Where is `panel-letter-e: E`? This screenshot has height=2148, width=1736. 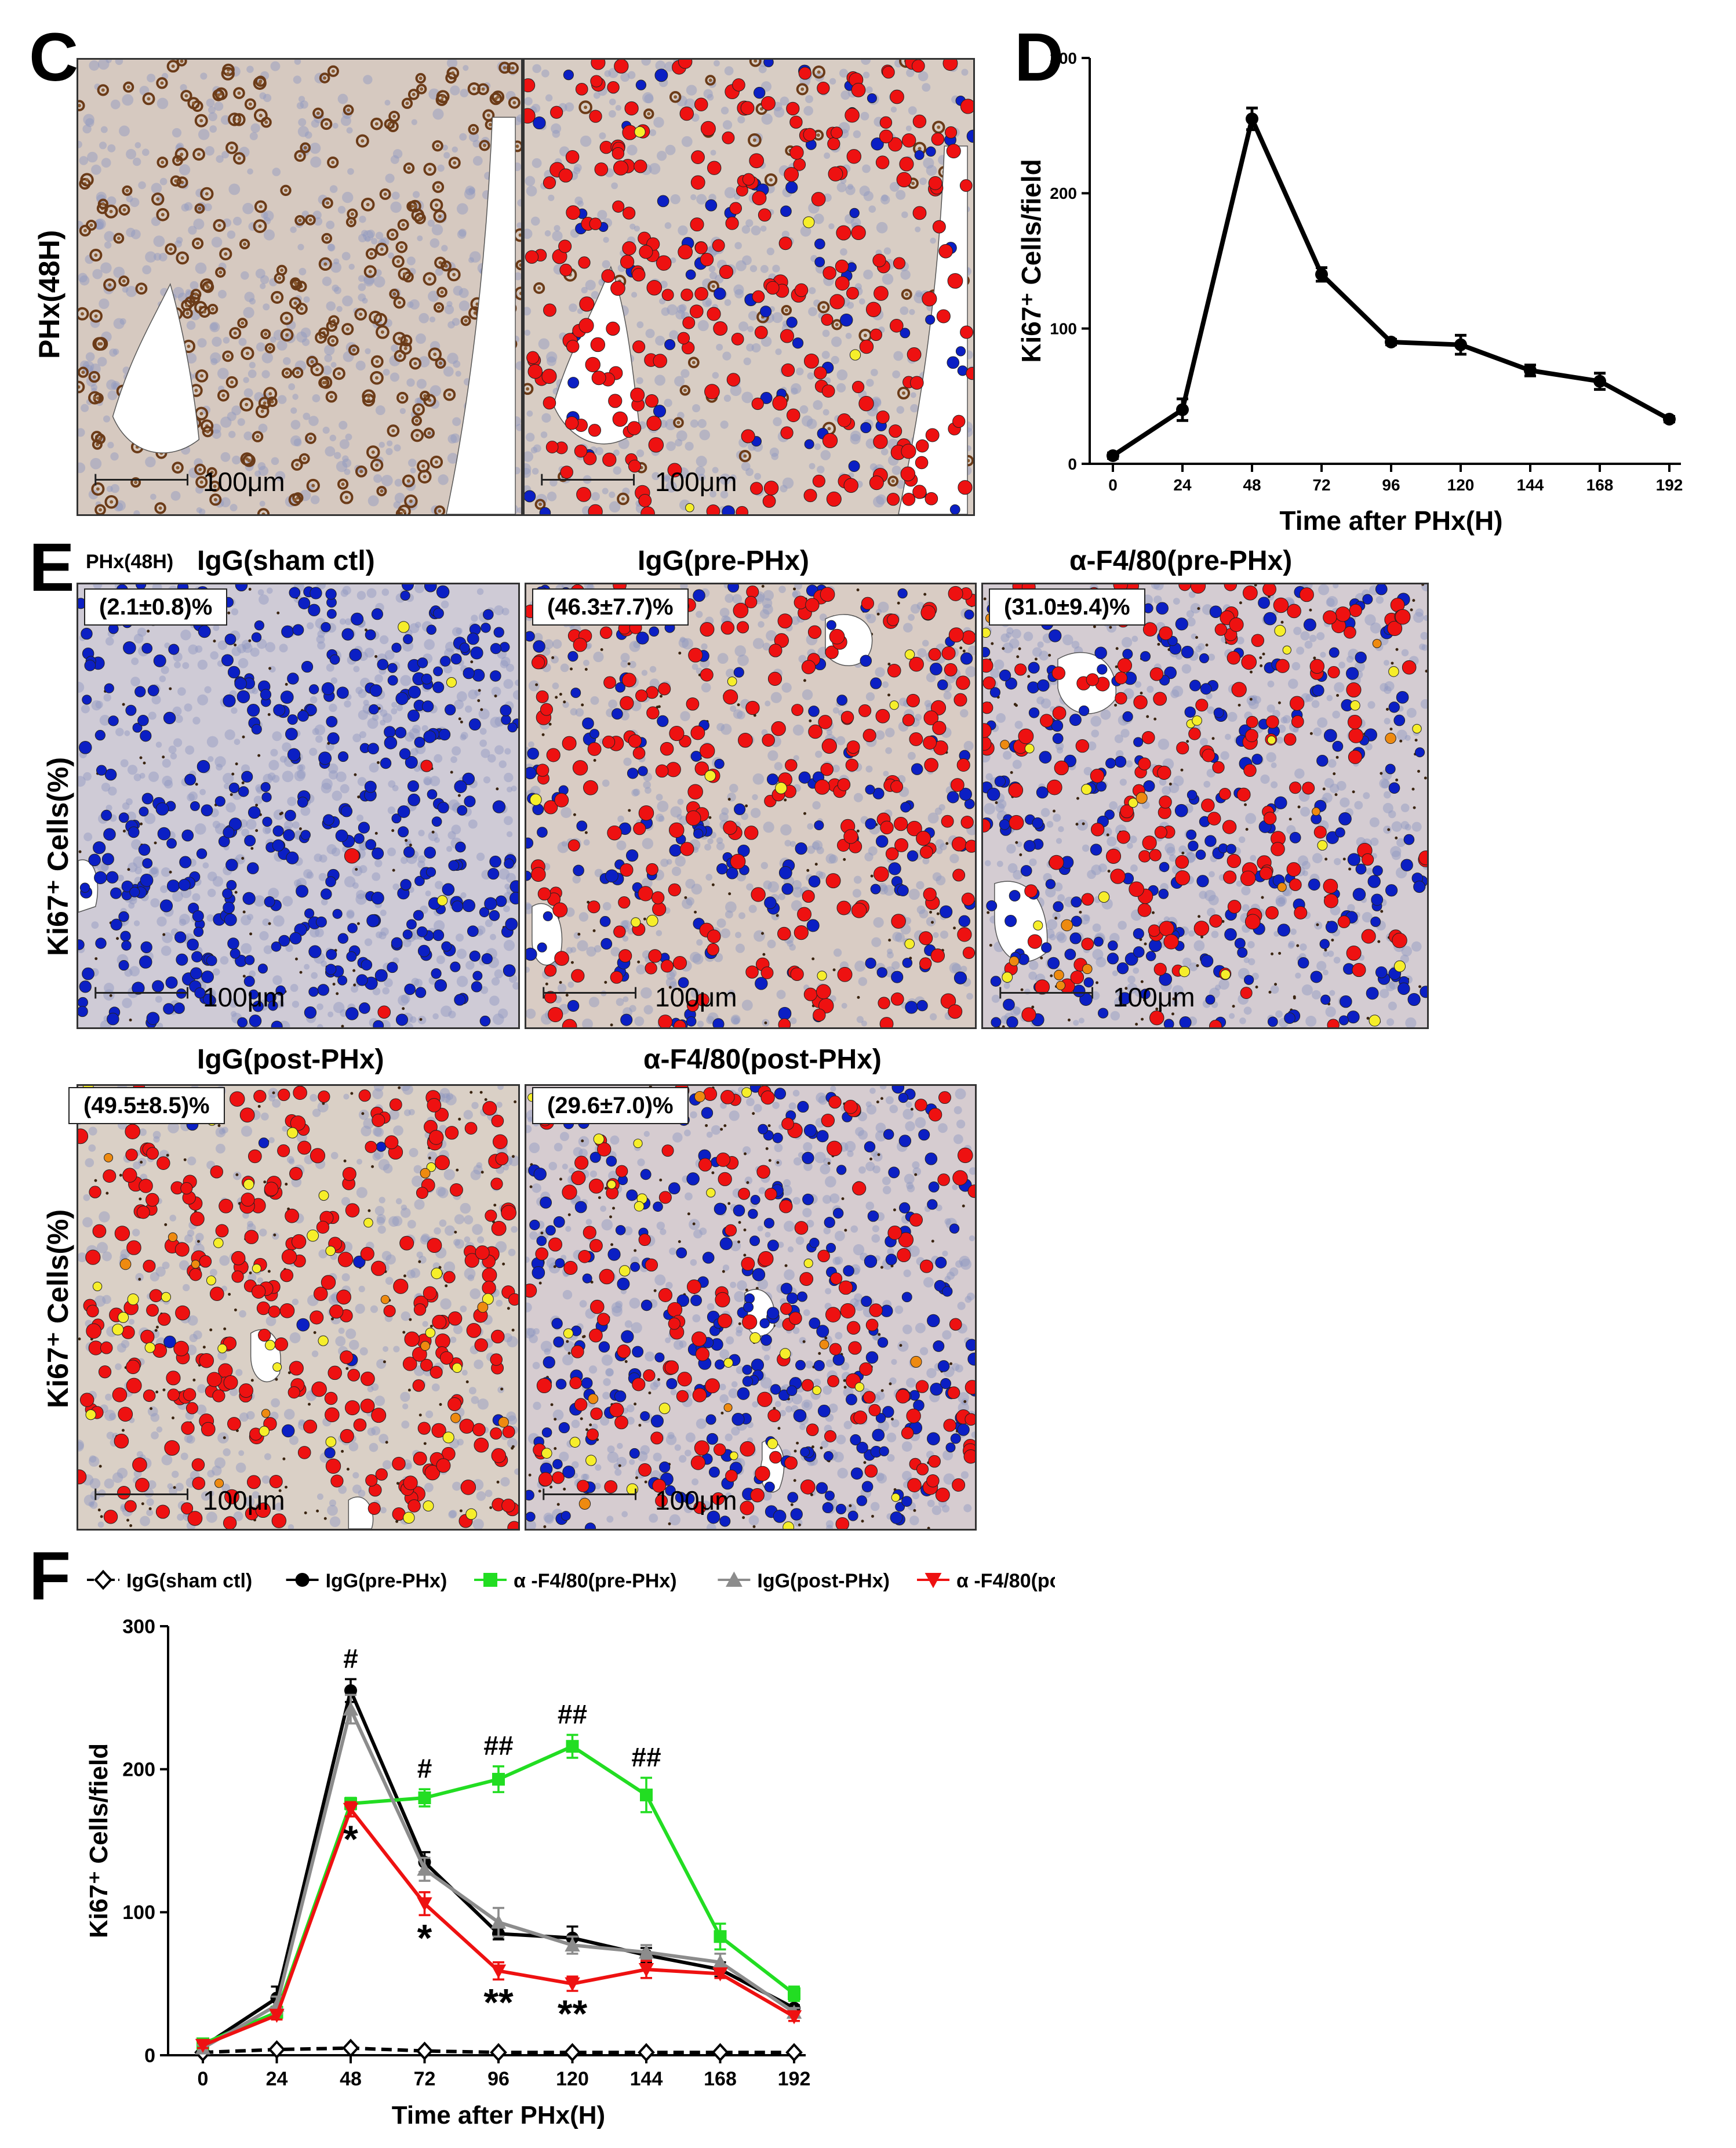 panel-letter-e: E is located at coordinates (52, 567).